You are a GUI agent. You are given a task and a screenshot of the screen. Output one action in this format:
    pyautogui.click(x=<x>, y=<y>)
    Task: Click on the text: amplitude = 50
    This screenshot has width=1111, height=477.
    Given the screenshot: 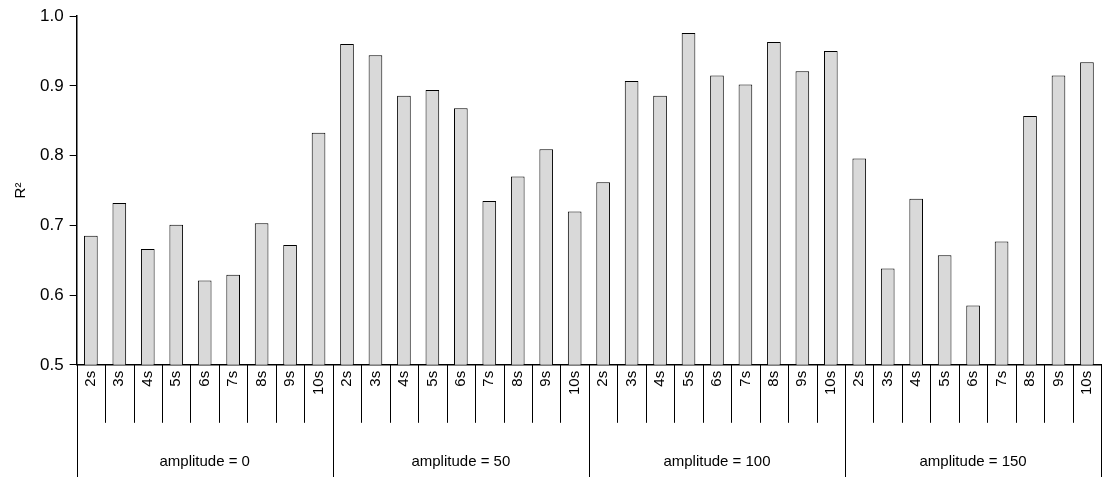 What is the action you would take?
    pyautogui.click(x=461, y=460)
    